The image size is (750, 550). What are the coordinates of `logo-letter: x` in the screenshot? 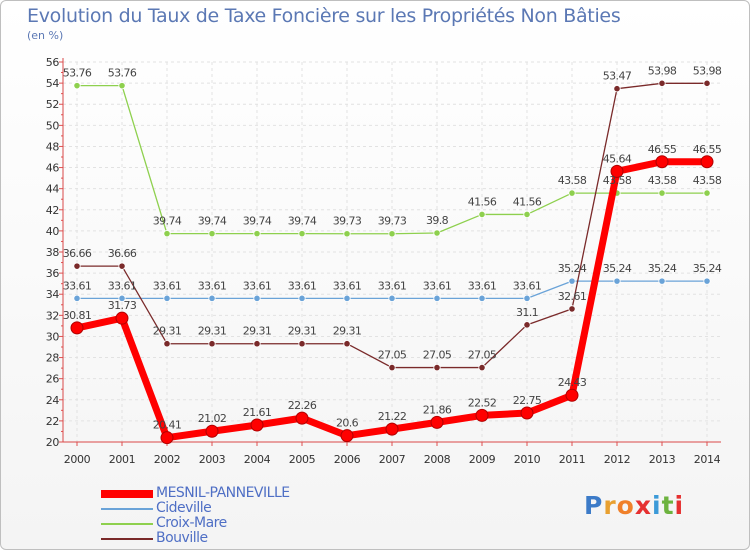 It's located at (643, 505).